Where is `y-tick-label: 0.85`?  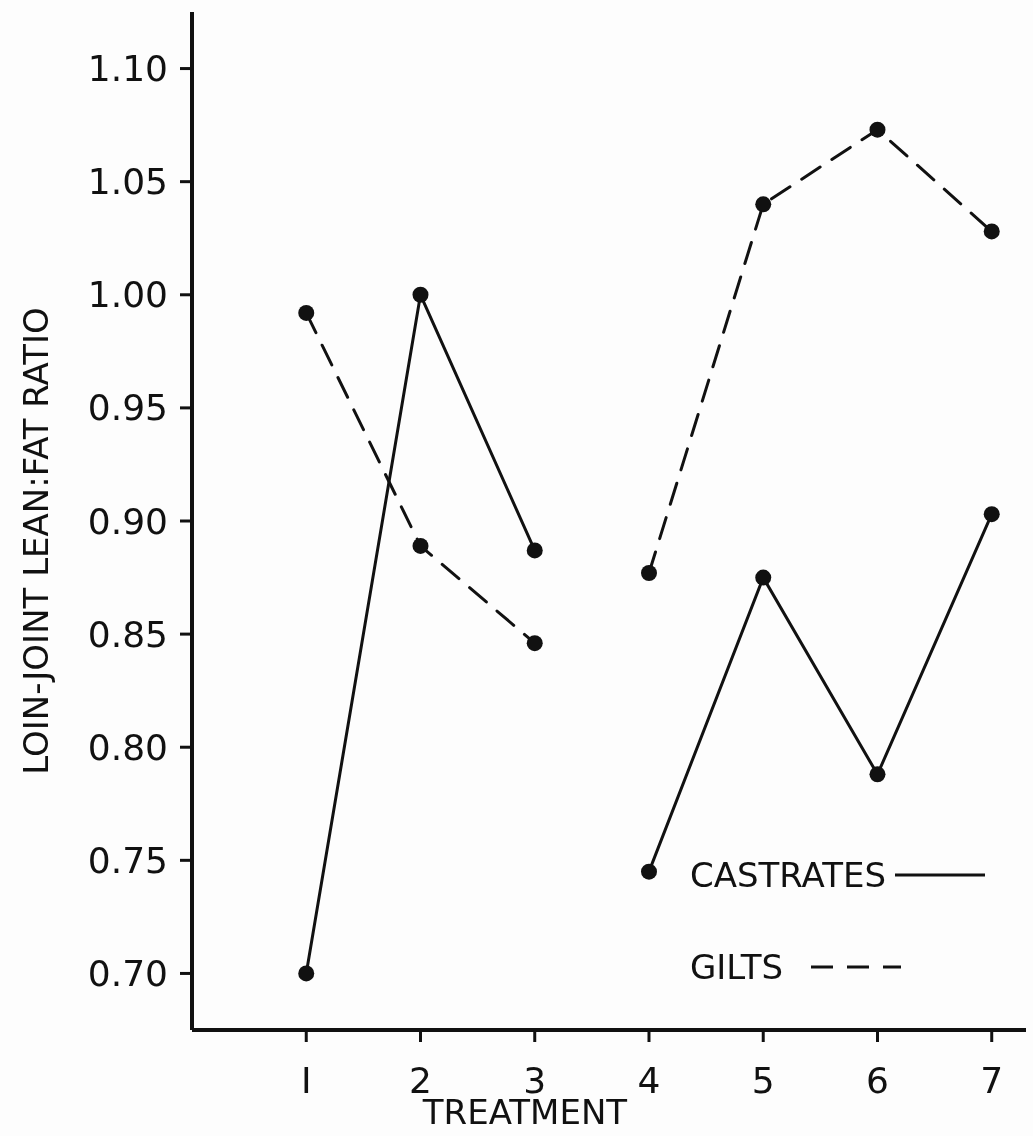
y-tick-label: 0.85 is located at coordinates (127, 634).